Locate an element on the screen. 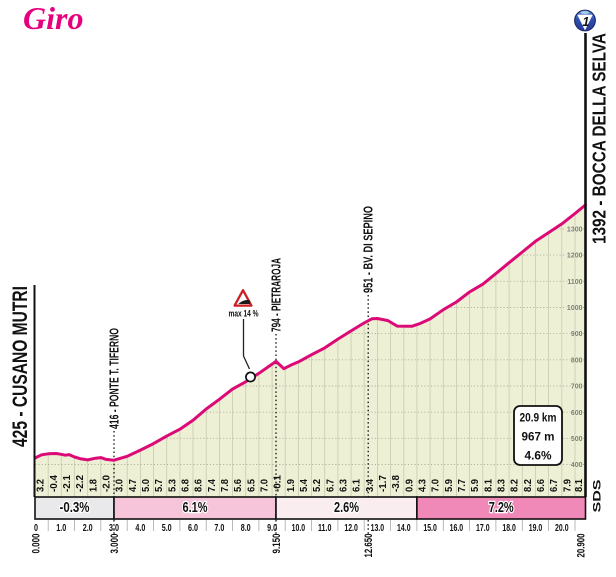 This screenshot has width=616, height=577. svg-text: 700 is located at coordinates (577, 387).